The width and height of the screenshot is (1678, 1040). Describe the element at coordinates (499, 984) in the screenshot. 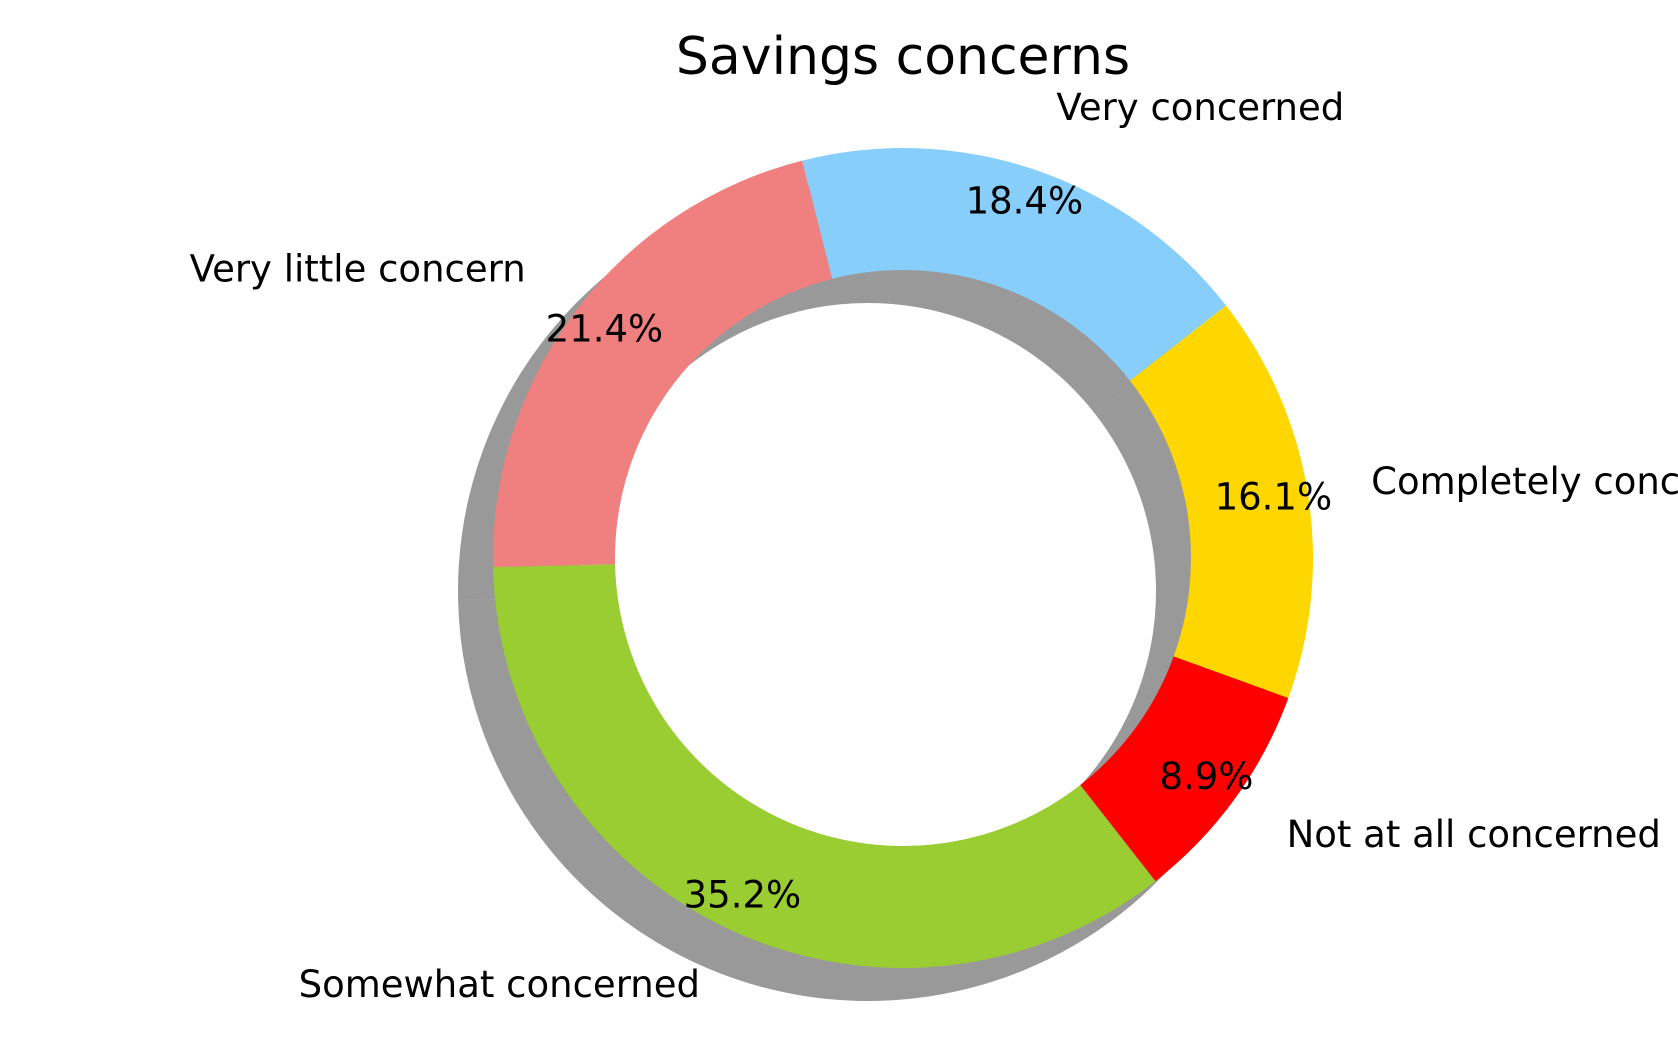

I see `slice-label-somewhat-concerned: Somewhat concerned` at that location.